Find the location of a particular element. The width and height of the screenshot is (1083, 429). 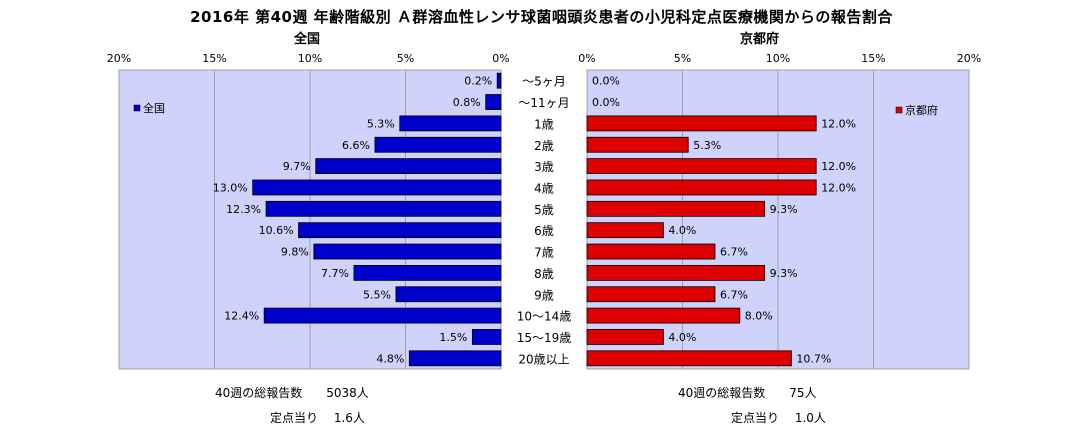

national-value-label: 0.2% is located at coordinates (478, 81).